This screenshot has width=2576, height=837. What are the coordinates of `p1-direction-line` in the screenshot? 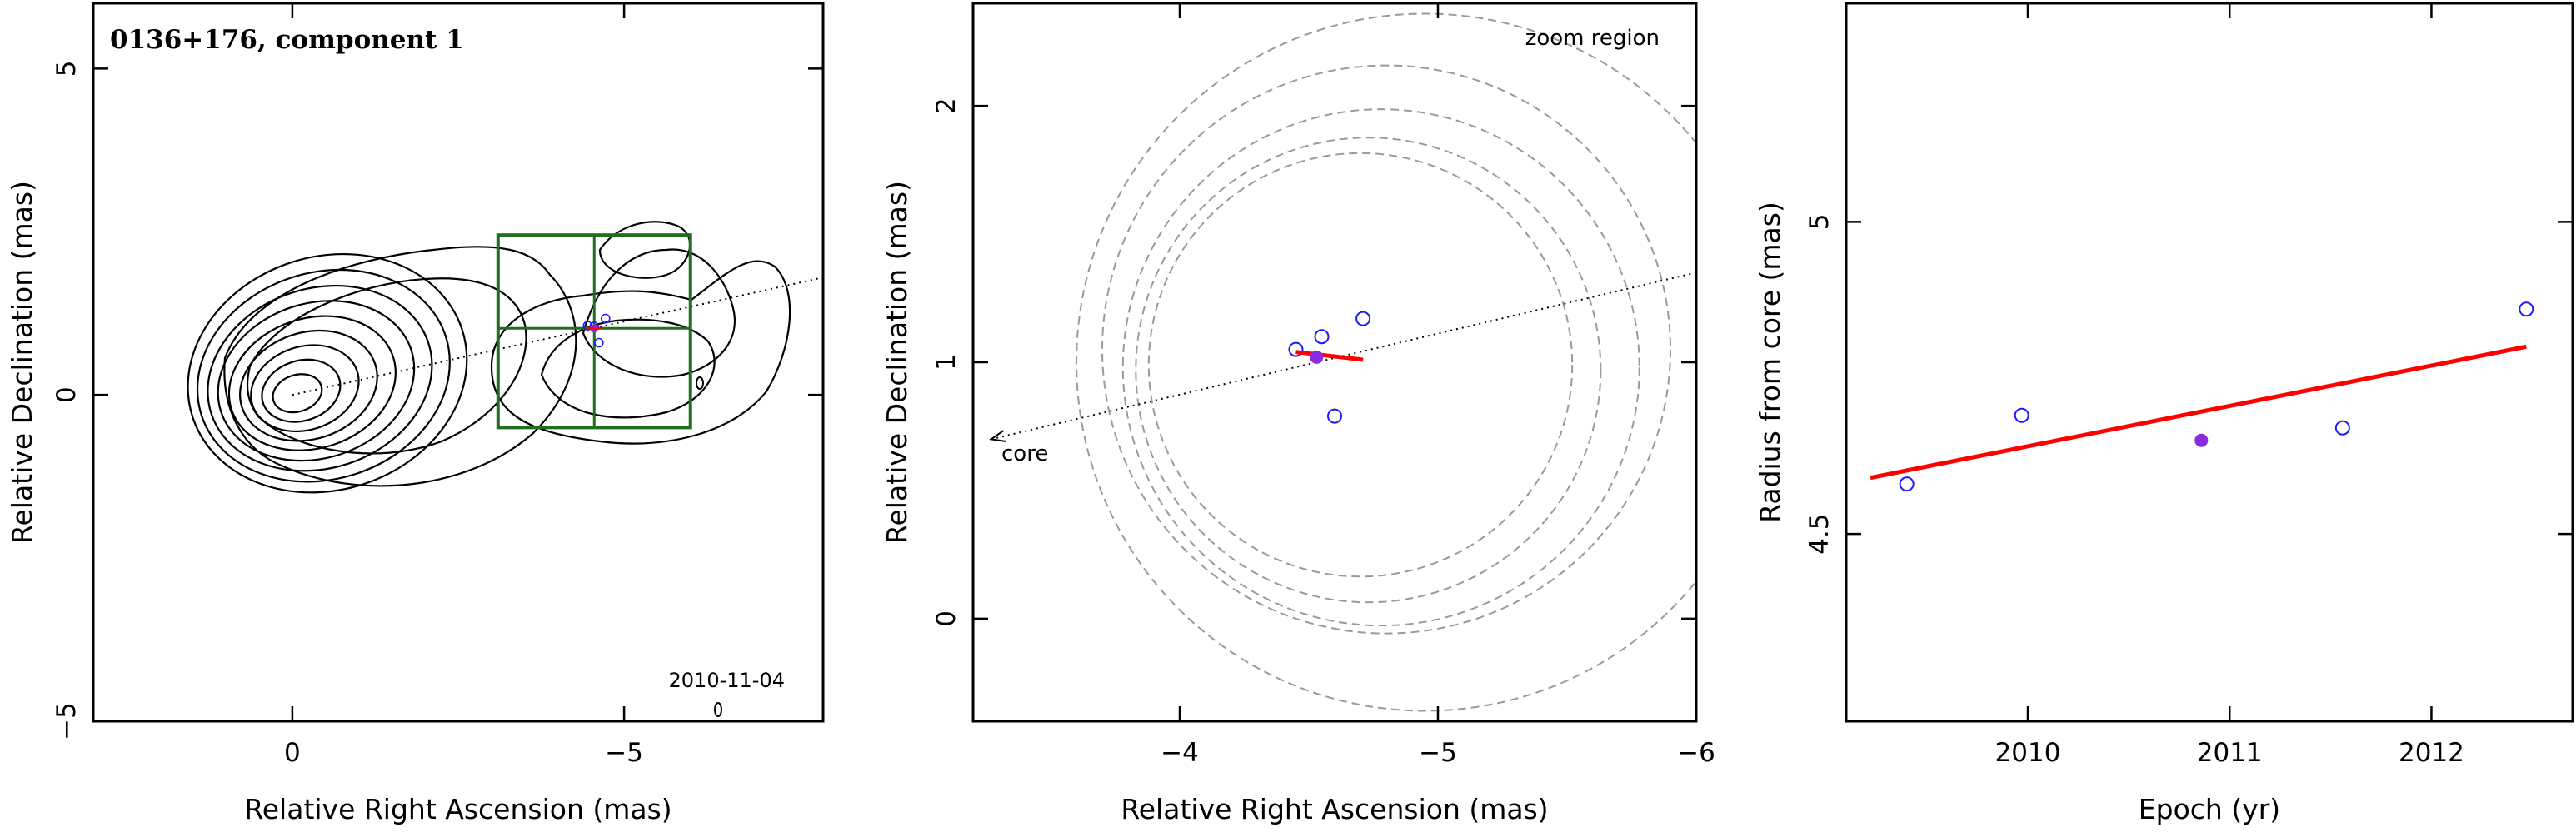 It's located at (558, 336).